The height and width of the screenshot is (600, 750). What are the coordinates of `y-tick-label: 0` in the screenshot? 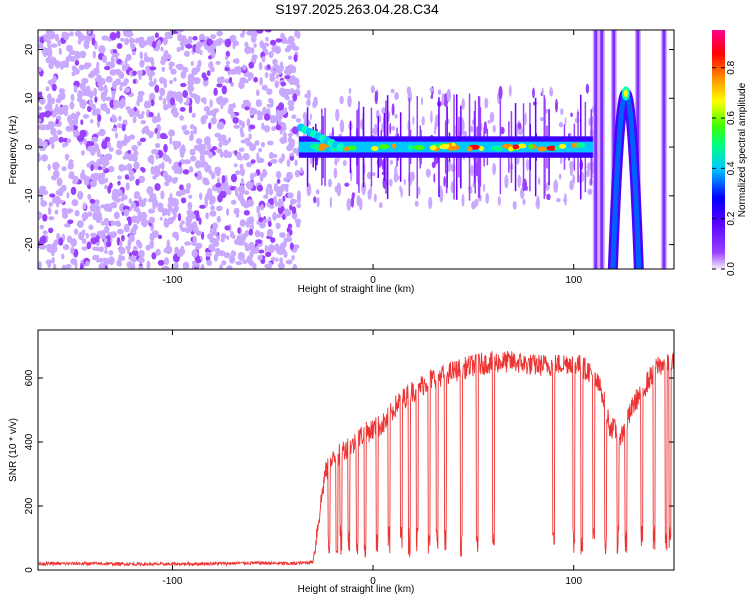 It's located at (29, 570).